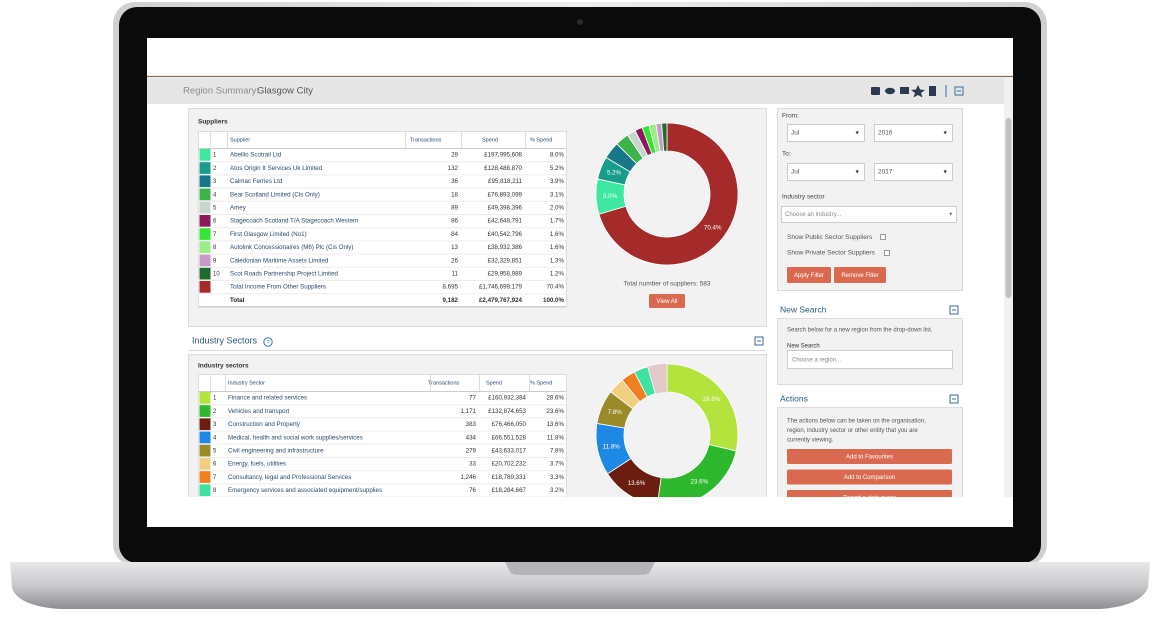  What do you see at coordinates (826, 172) in the screenshot?
I see `to-month-select` at bounding box center [826, 172].